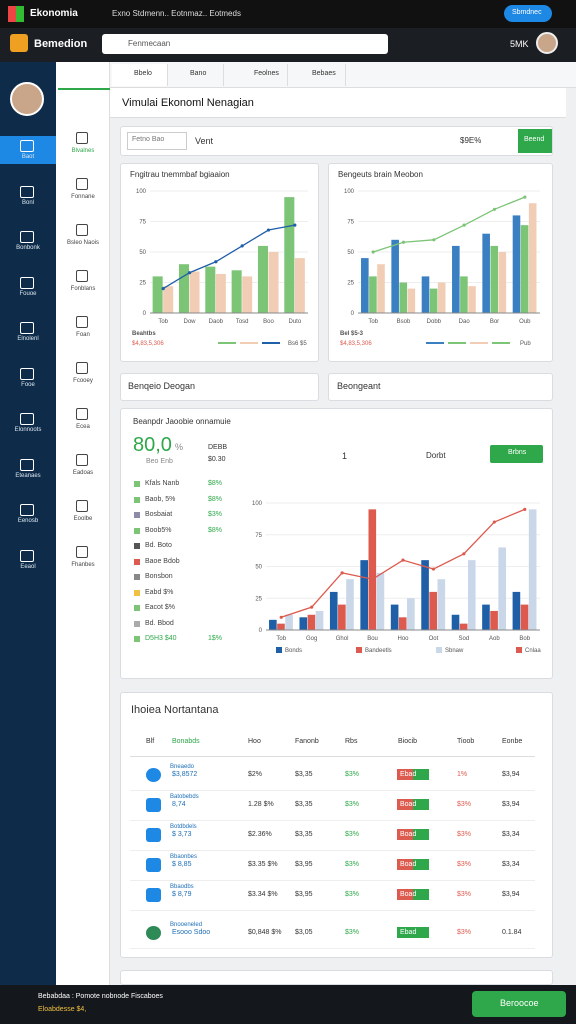 The height and width of the screenshot is (1024, 576). I want to click on filter-input-text: Fetno Bao, so click(148, 139).